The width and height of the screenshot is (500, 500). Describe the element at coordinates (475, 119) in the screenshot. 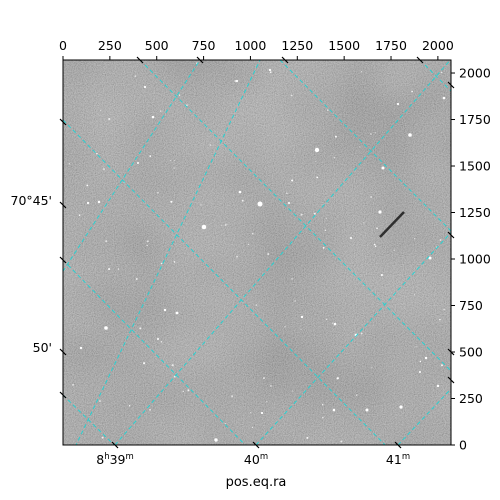

I see `y-tick-label: 1750` at that location.